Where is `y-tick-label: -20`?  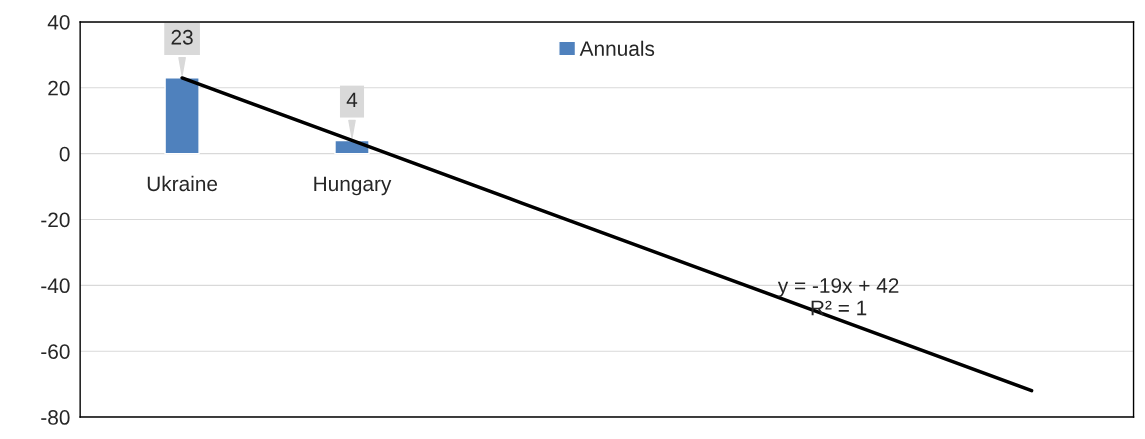
y-tick-label: -20 is located at coordinates (55, 220).